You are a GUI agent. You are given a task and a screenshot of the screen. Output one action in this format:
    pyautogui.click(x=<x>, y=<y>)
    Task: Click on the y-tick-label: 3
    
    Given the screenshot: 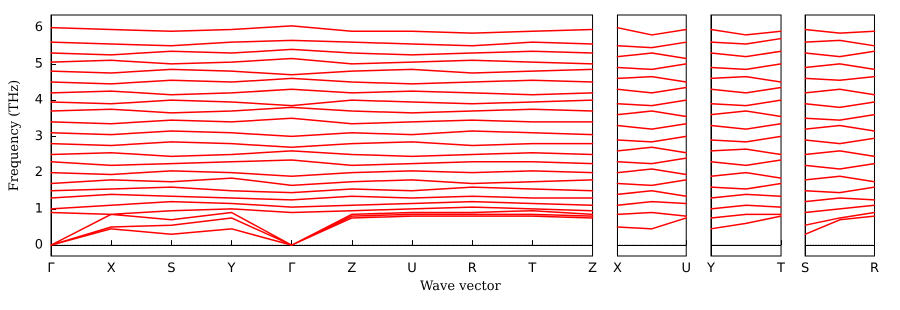 What is the action you would take?
    pyautogui.click(x=38, y=136)
    